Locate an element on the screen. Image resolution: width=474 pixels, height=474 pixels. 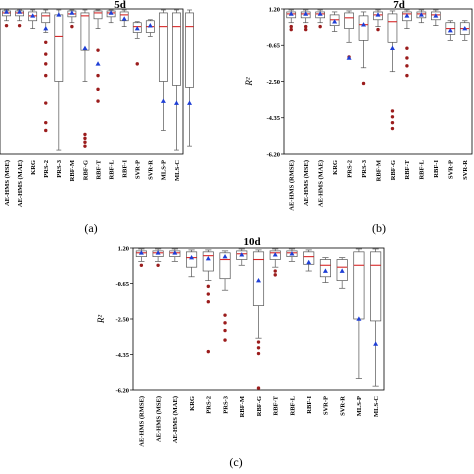
x-tick-label: KRG is located at coordinates (192, 403).